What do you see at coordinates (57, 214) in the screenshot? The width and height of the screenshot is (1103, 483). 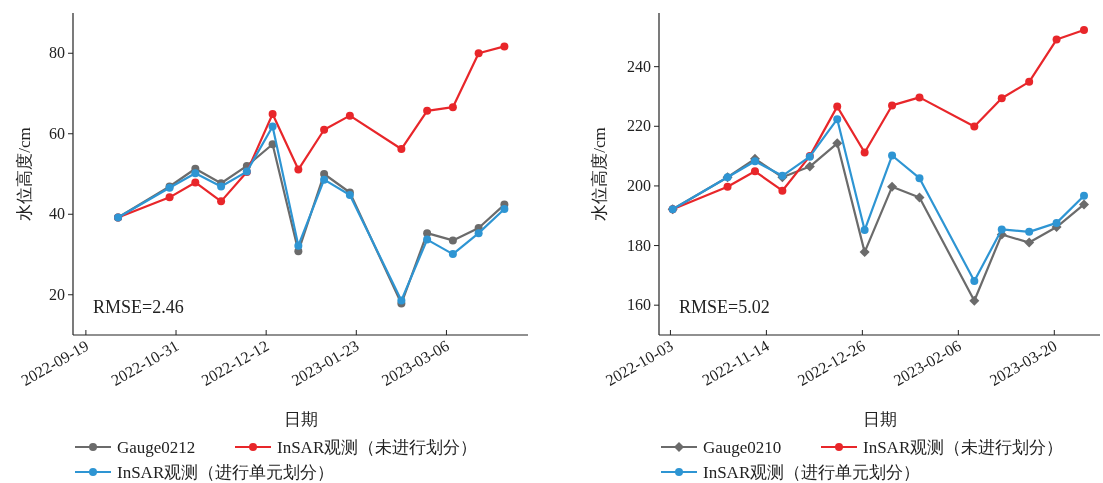 I see `y-tick-label: 40` at bounding box center [57, 214].